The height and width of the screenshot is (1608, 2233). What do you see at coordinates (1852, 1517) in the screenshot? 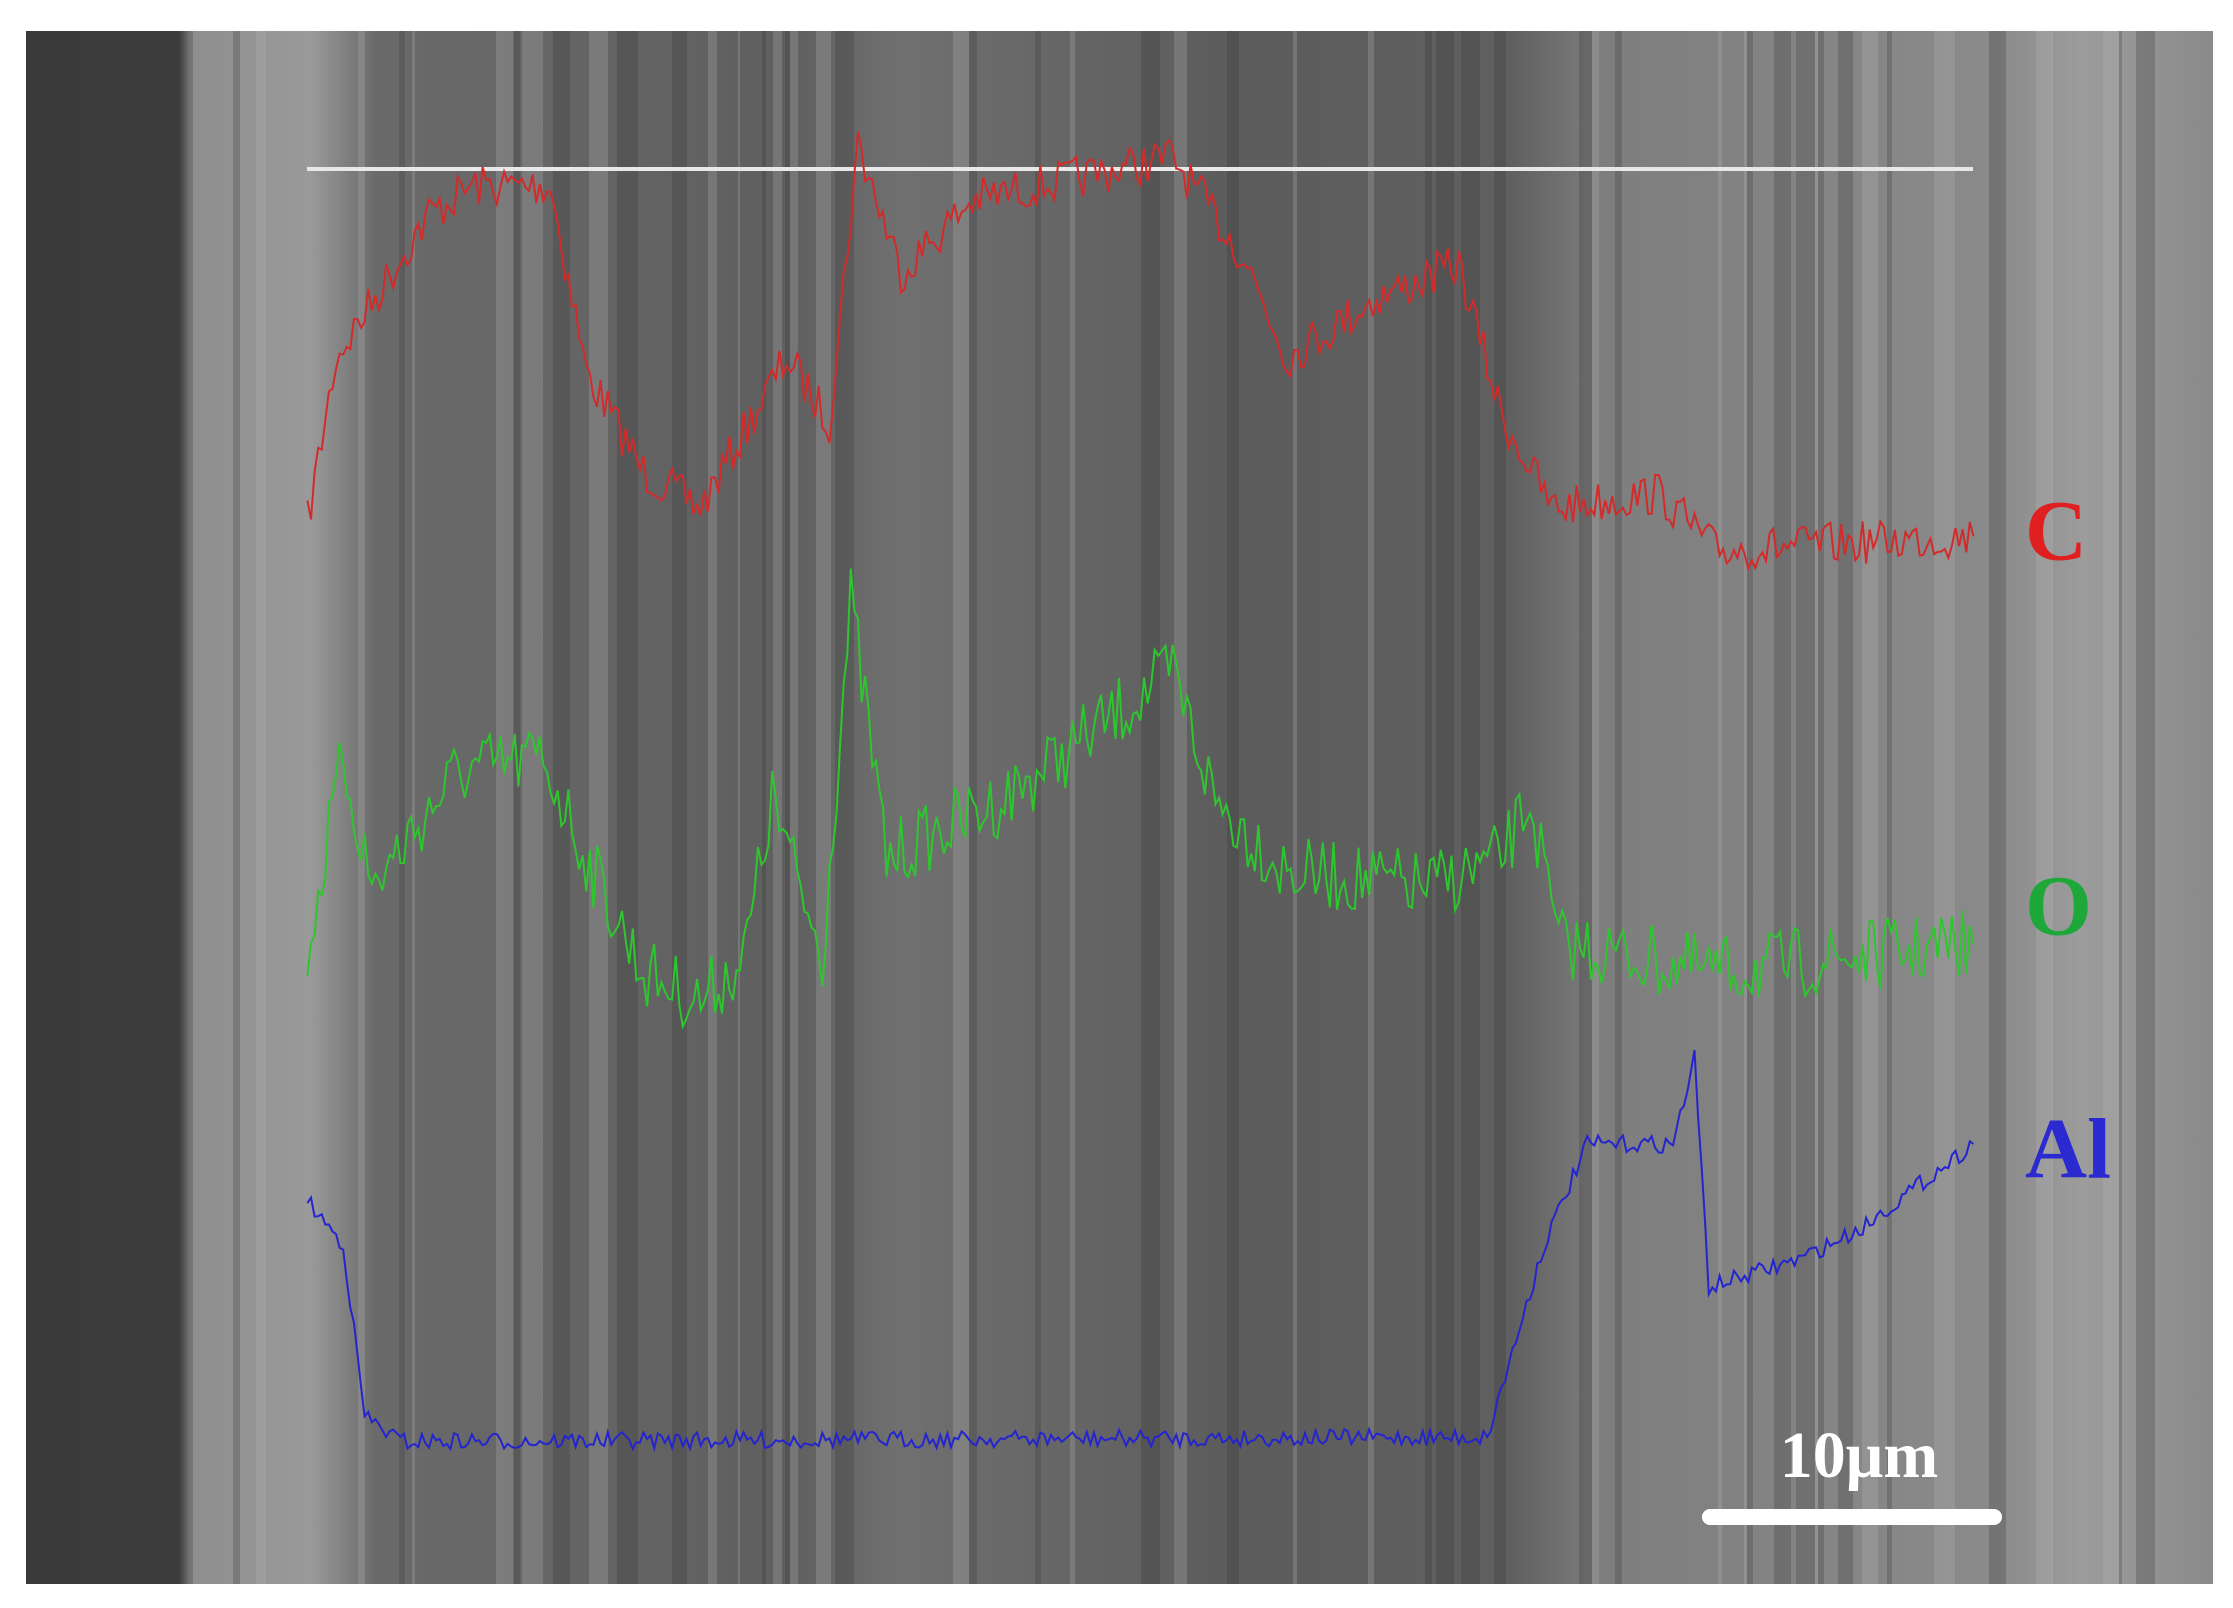
I see `scale-bar` at bounding box center [1852, 1517].